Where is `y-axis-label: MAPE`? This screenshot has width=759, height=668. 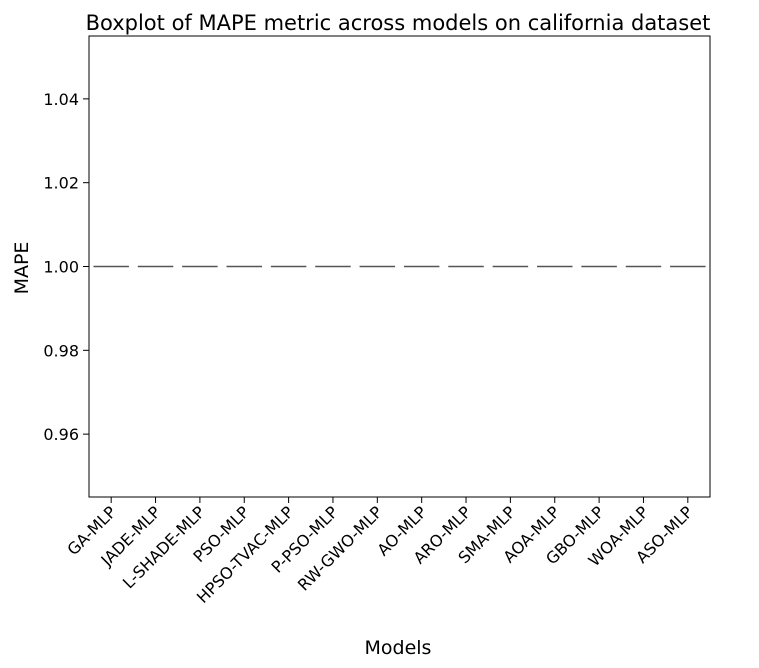 y-axis-label: MAPE is located at coordinates (22, 268).